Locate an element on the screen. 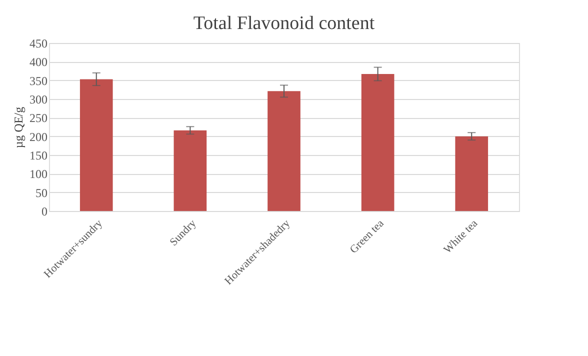 This screenshot has width=588, height=356. y-tick-label: 250 is located at coordinates (39, 118).